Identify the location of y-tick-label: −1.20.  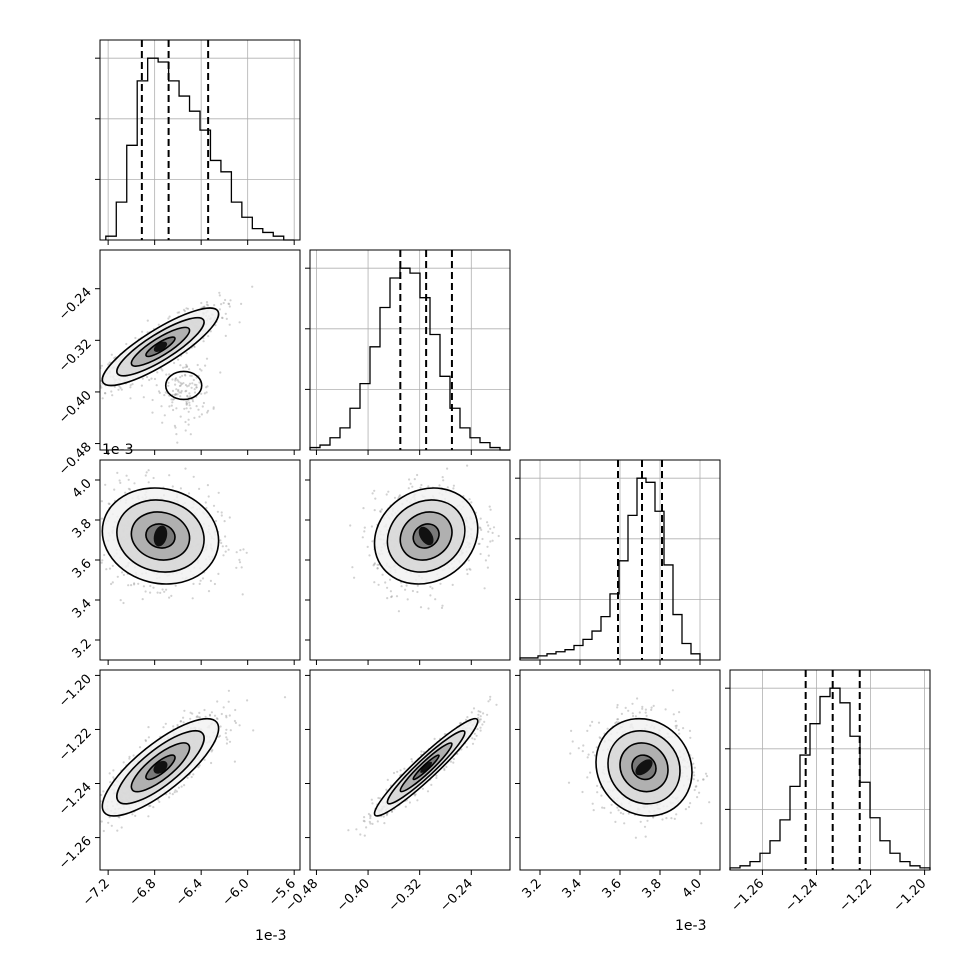
(75, 691).